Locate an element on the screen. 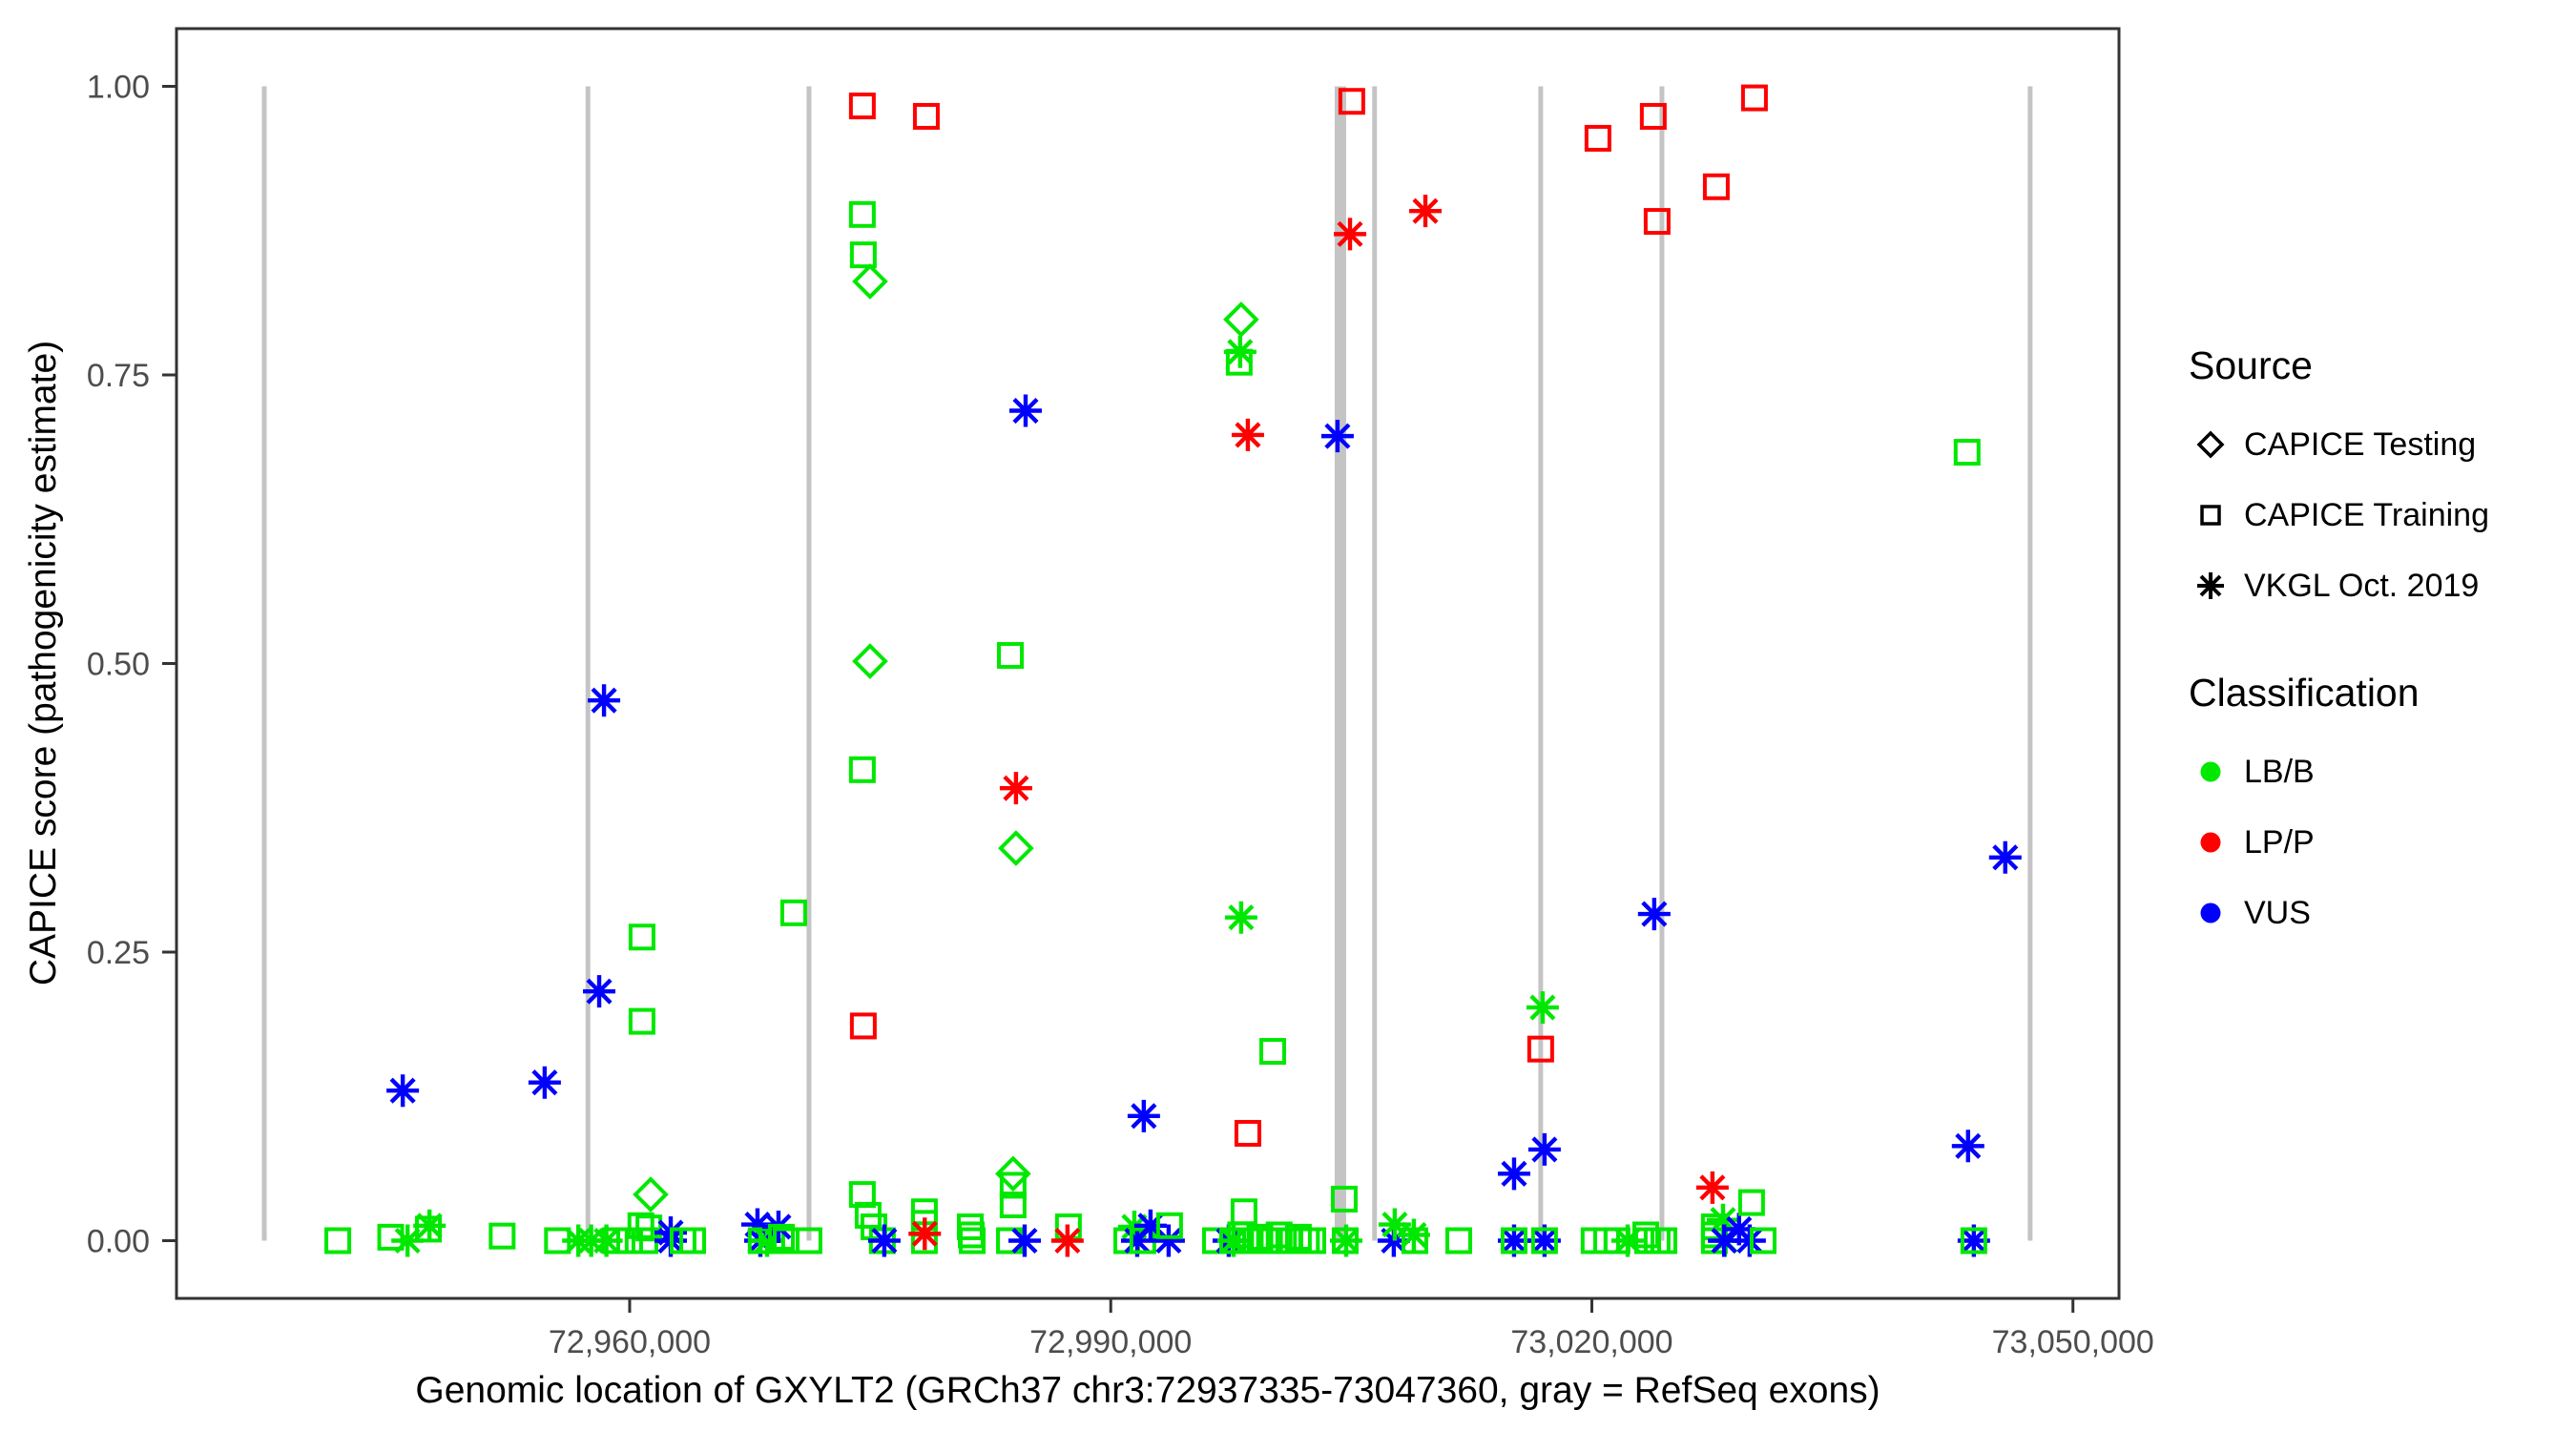 The width and height of the screenshot is (2576, 1431). y-tick-label: 1.00 is located at coordinates (118, 88).